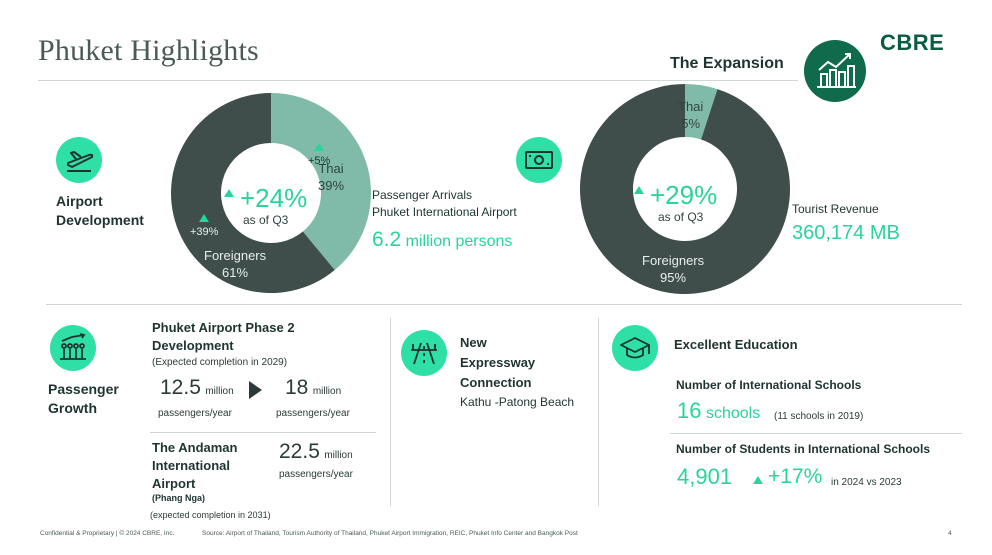 This screenshot has height=555, width=992. I want to click on andaman-title-line3: Airport, so click(174, 483).